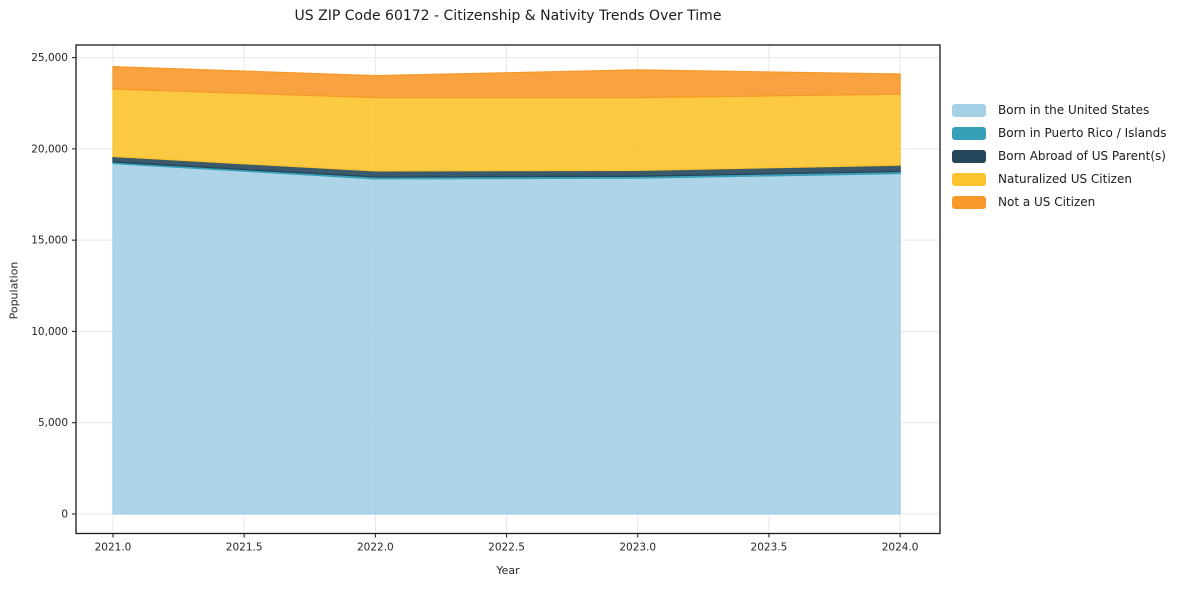 Image resolution: width=1189 pixels, height=590 pixels. Describe the element at coordinates (49, 58) in the screenshot. I see `y-tick-label: 25,000` at that location.